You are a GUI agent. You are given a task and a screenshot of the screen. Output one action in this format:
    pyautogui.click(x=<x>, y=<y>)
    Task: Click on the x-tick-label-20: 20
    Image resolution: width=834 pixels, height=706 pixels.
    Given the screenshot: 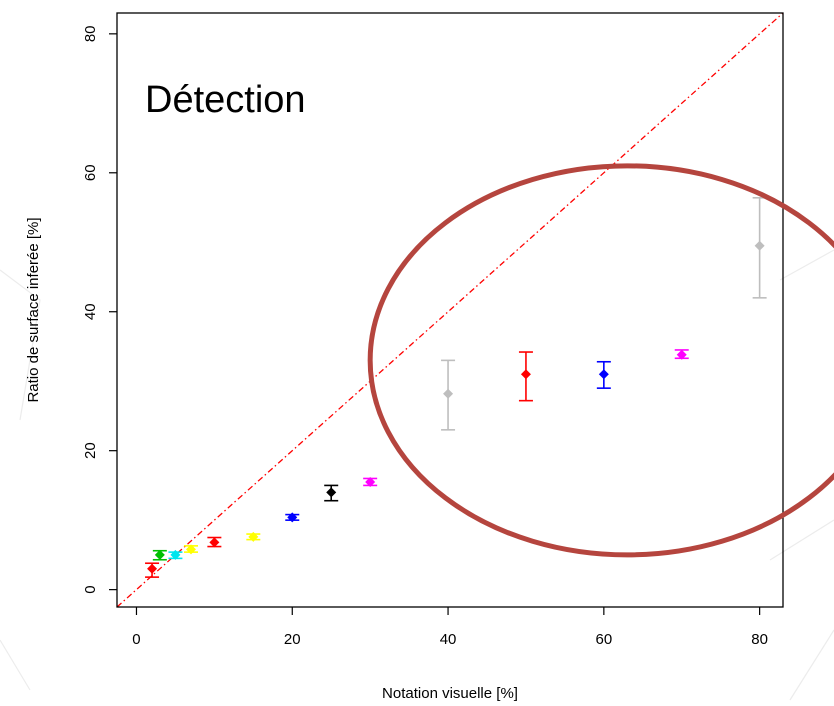 What is the action you would take?
    pyautogui.click(x=292, y=639)
    